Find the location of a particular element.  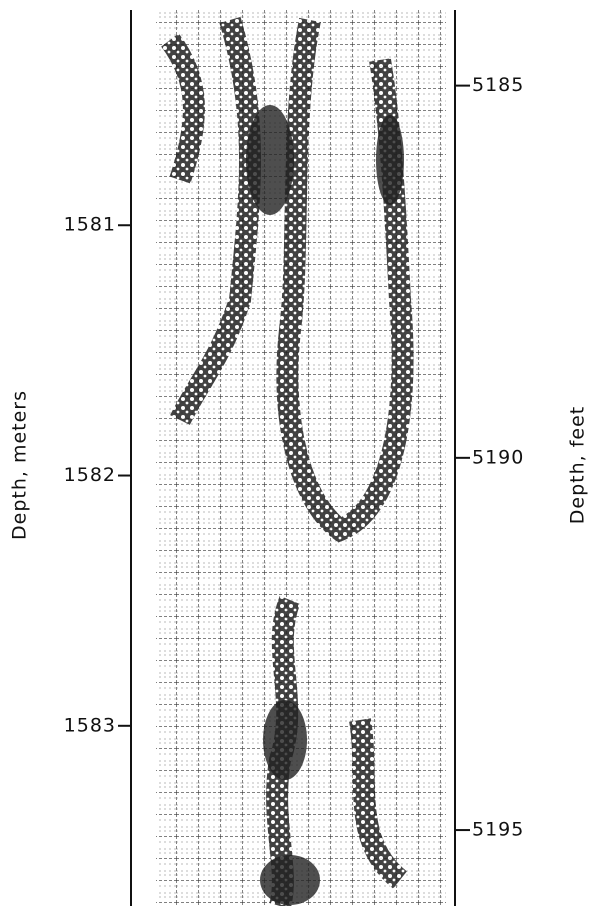

y-axis-title: Depth, meters is located at coordinates (20, 465).